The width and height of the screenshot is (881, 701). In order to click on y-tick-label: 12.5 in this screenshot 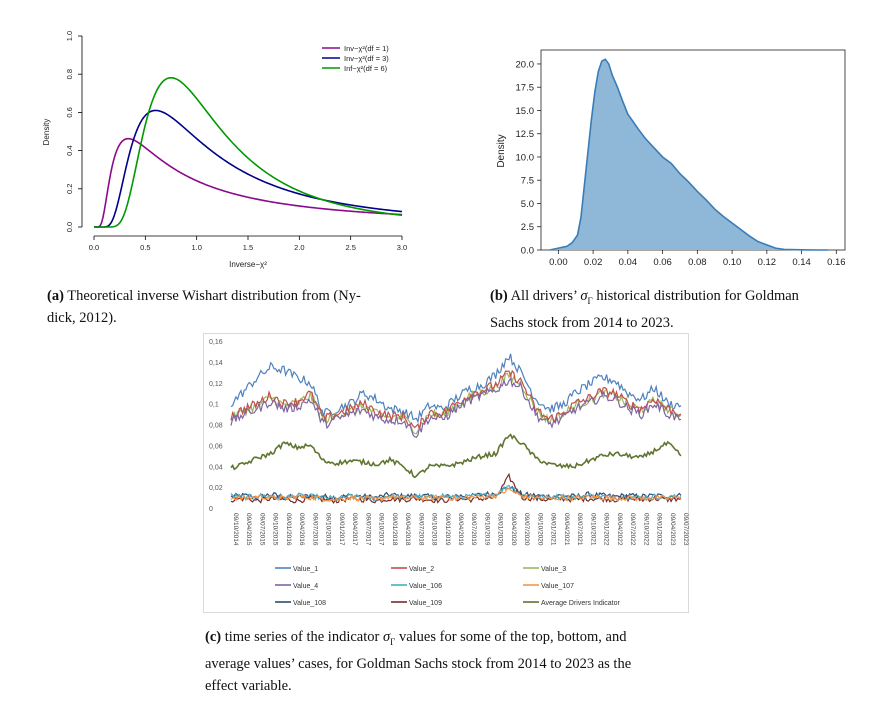, I will do `click(525, 134)`.